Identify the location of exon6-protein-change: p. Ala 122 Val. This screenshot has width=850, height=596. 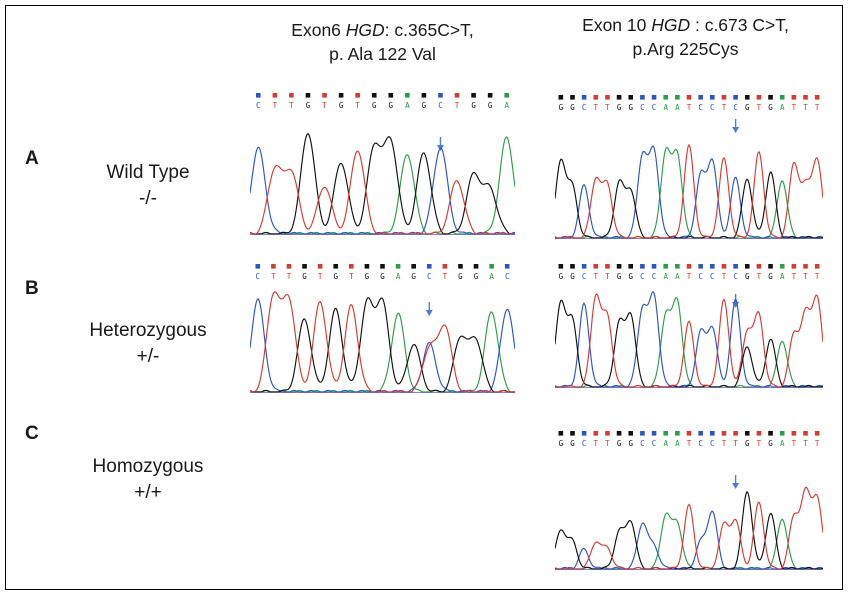
(382, 54).